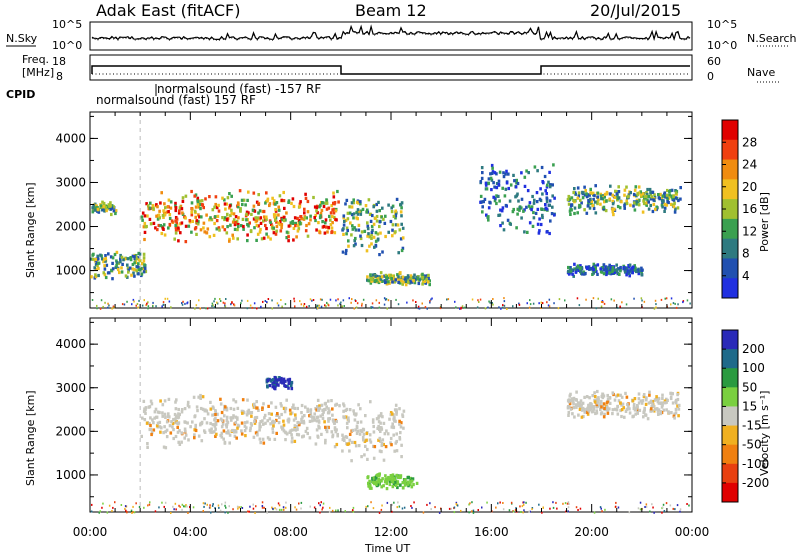  I want to click on noise-panel, so click(391, 36).